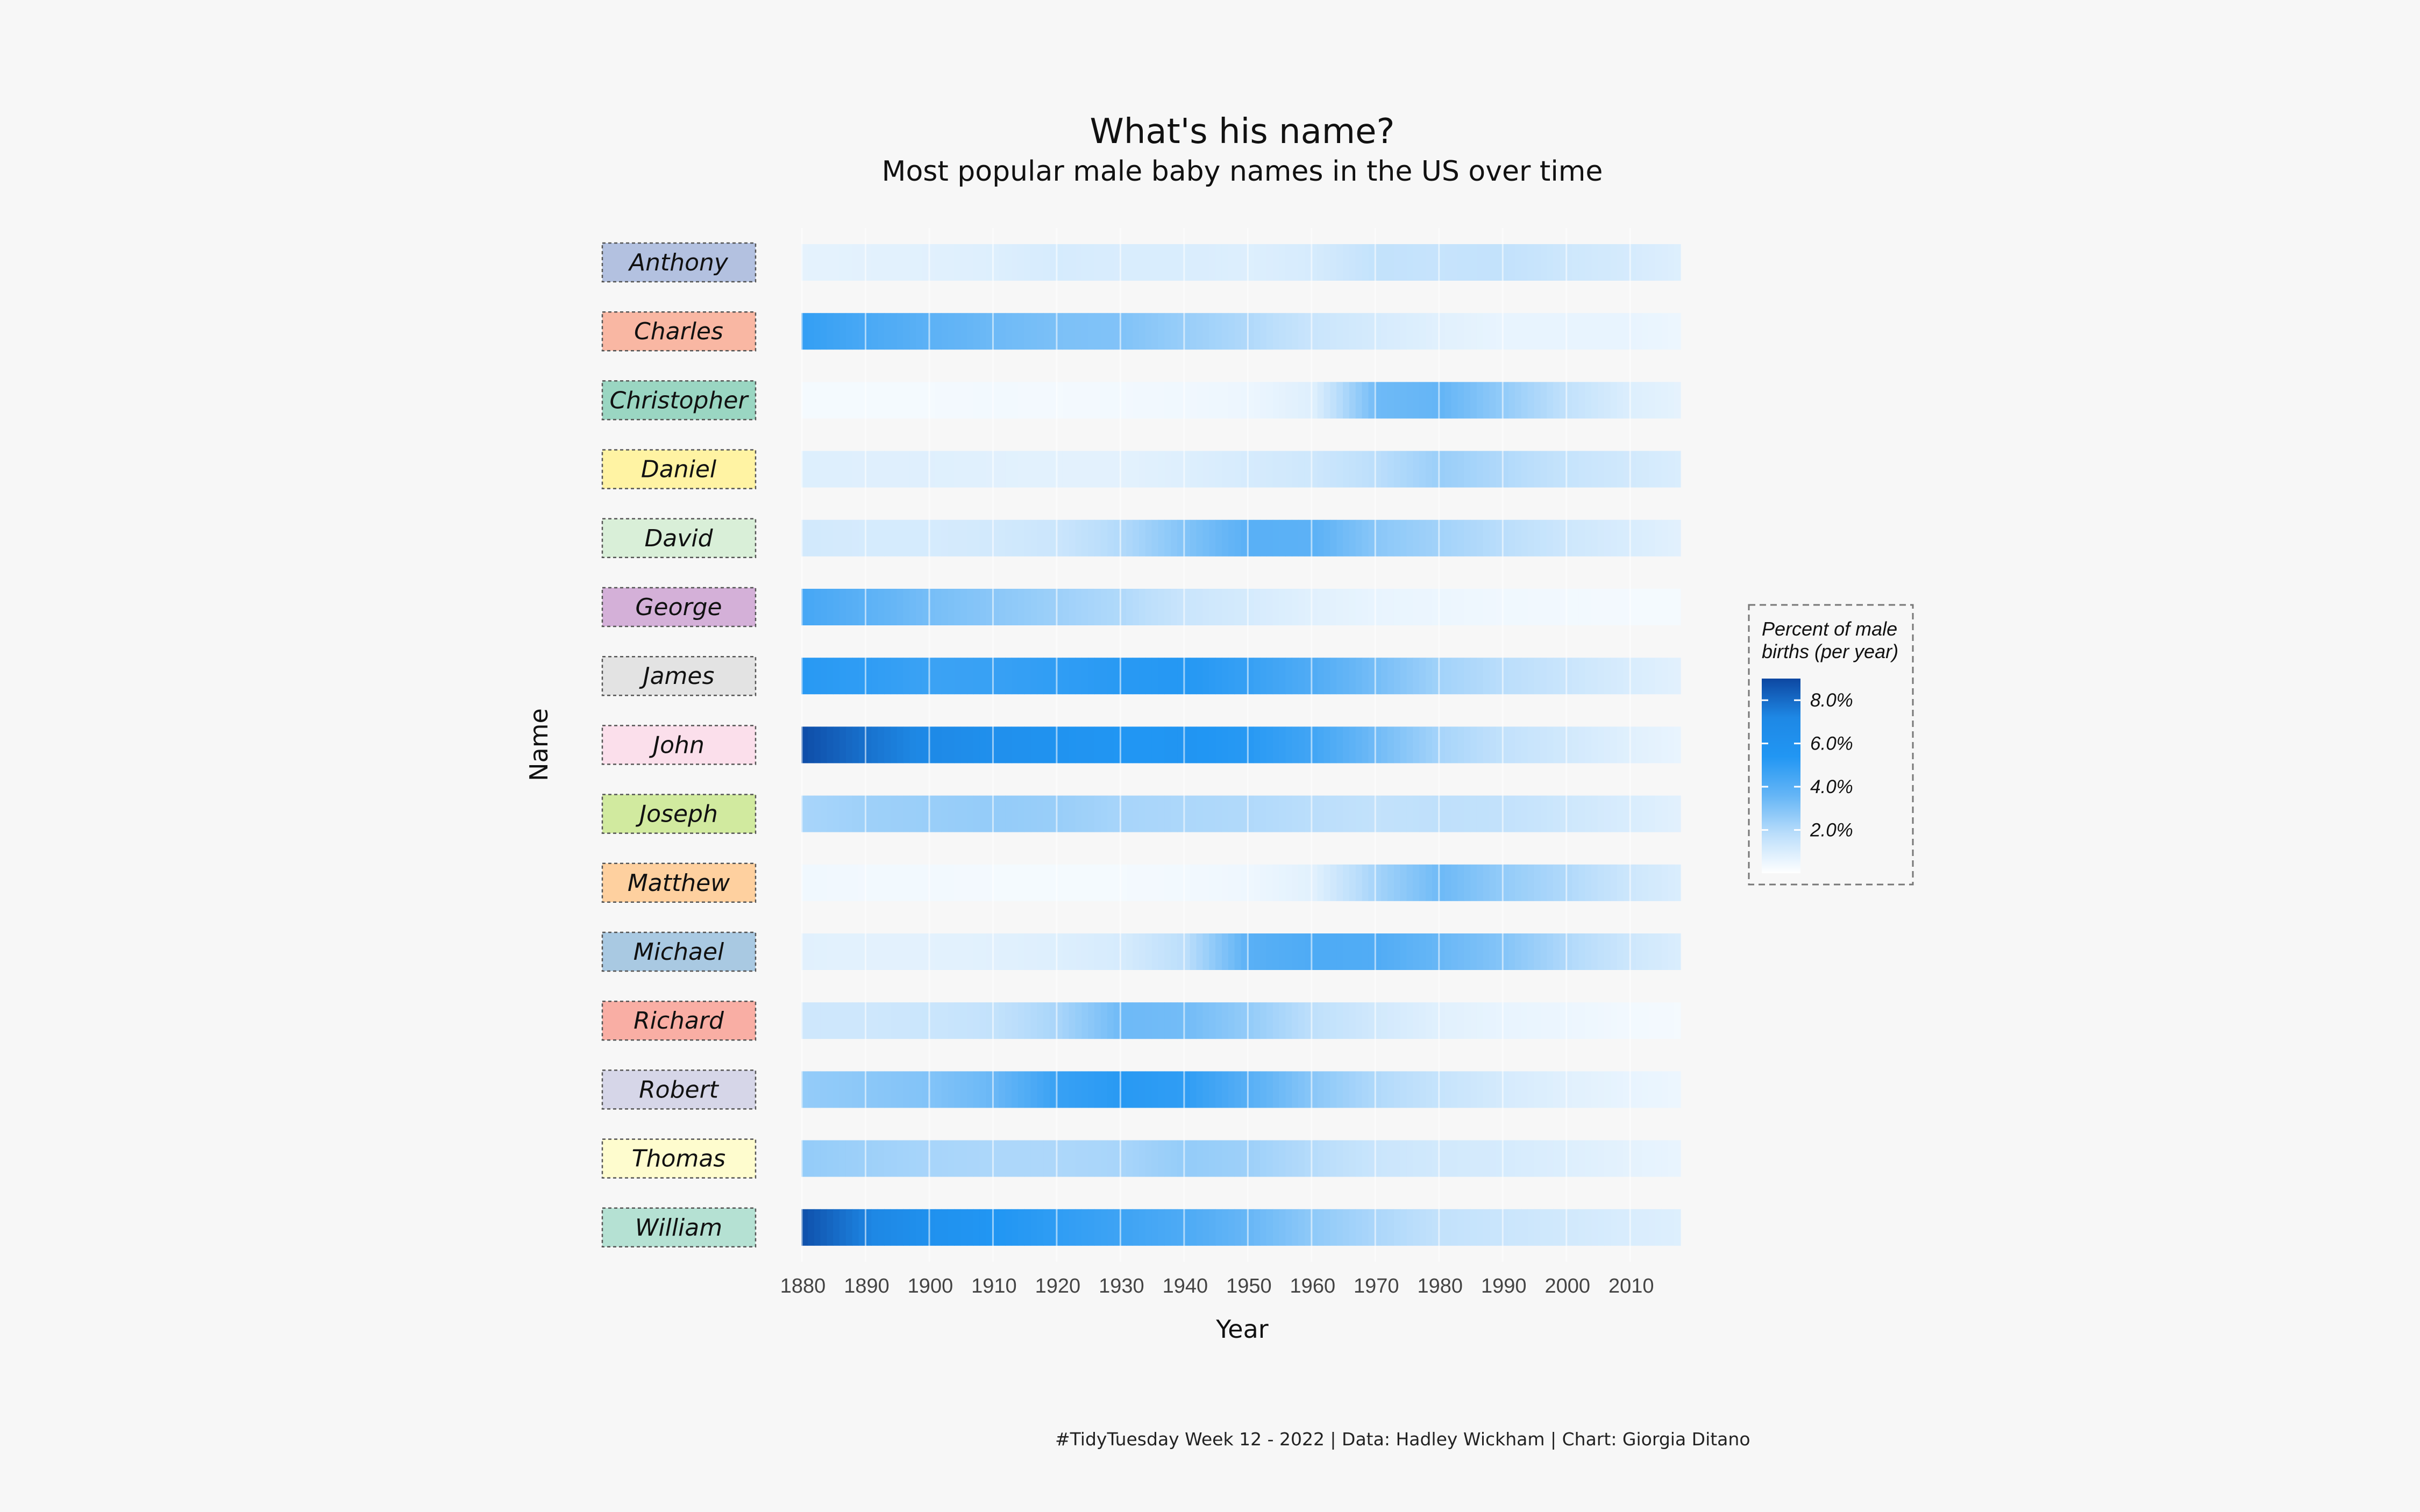 Image resolution: width=2420 pixels, height=1512 pixels. What do you see at coordinates (679, 469) in the screenshot?
I see `name-label-daniel: Daniel` at bounding box center [679, 469].